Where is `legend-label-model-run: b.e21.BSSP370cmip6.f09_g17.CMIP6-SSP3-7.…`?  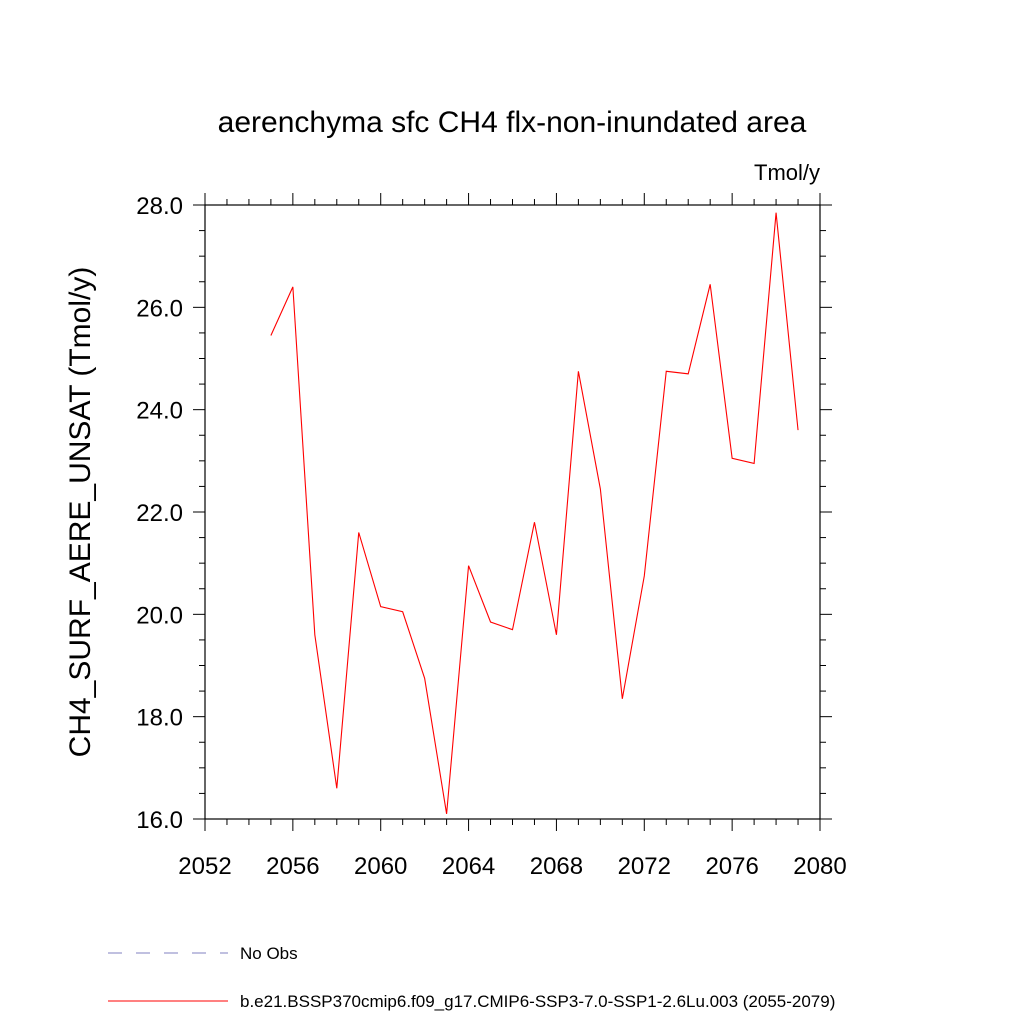
legend-label-model-run: b.e21.BSSP370cmip6.f09_g17.CMIP6-SSP3-7.… is located at coordinates (537, 1001).